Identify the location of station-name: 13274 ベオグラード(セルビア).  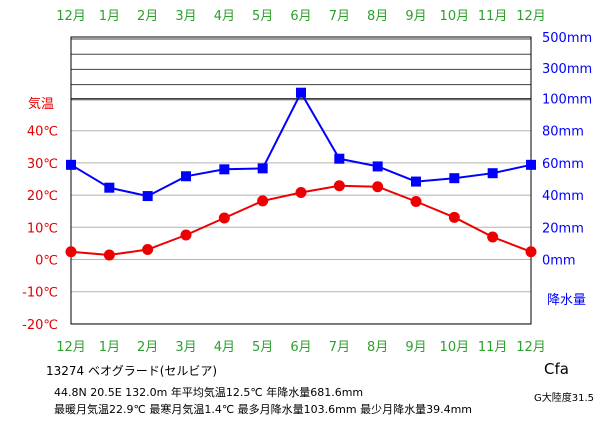
(132, 371).